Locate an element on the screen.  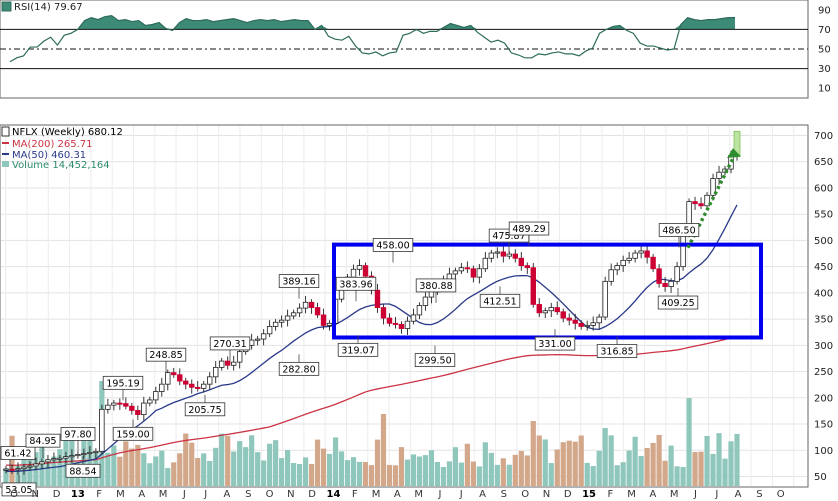
price-title: NFLX (Weekly) 680.12 is located at coordinates (67, 132).